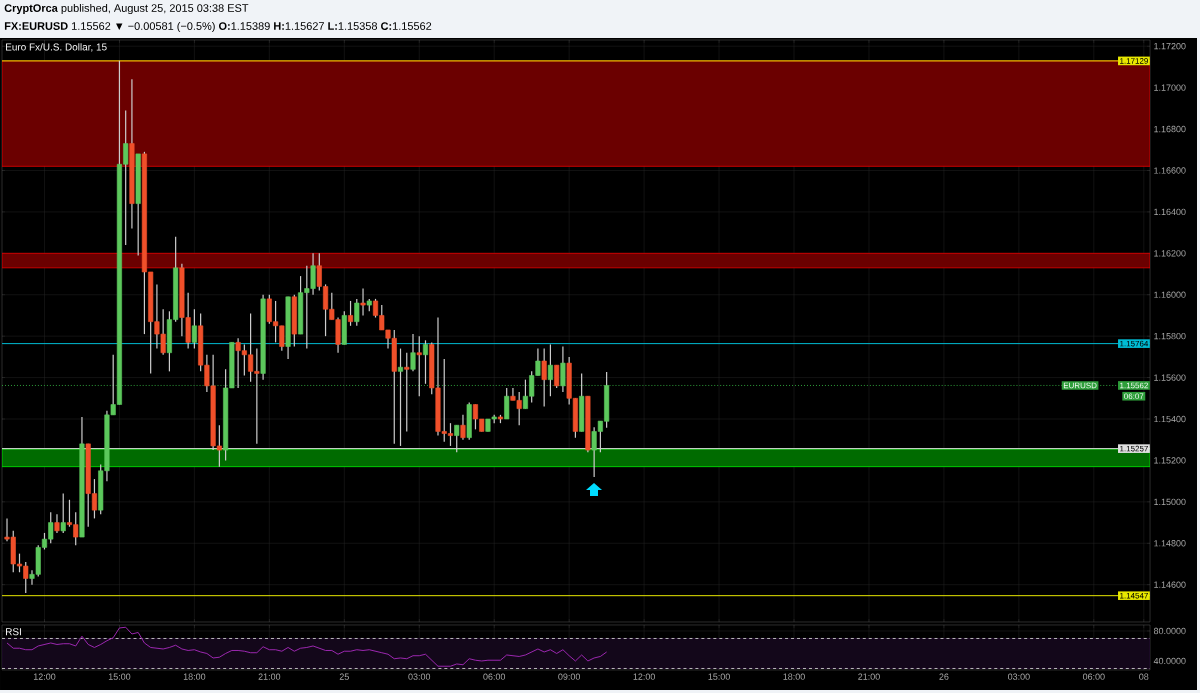 The height and width of the screenshot is (693, 1200). What do you see at coordinates (1170, 87) in the screenshot?
I see `y-tick-label: 1.17000` at bounding box center [1170, 87].